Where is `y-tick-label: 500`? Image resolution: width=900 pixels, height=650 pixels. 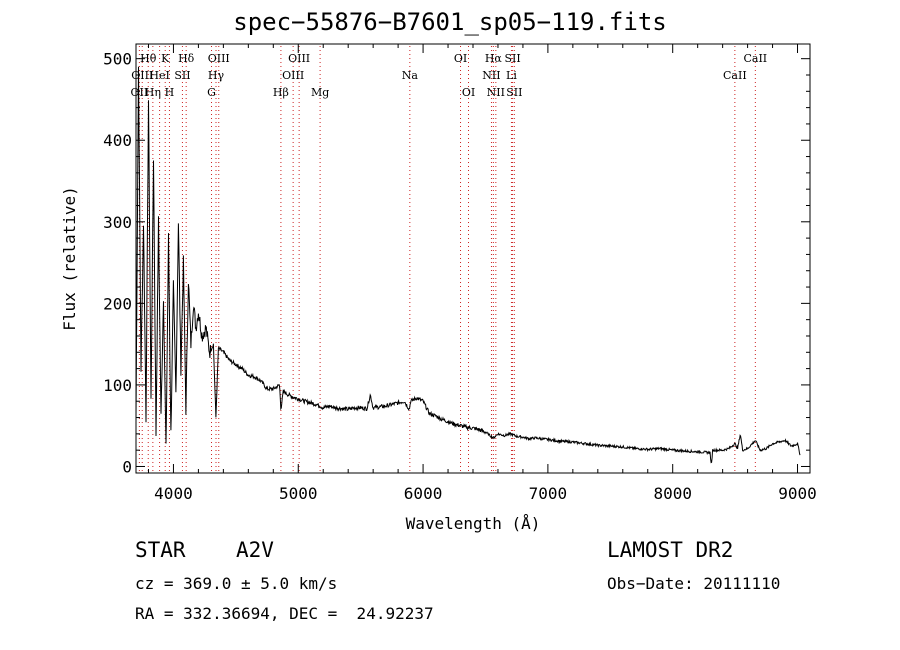
y-tick-label: 500 is located at coordinates (117, 59).